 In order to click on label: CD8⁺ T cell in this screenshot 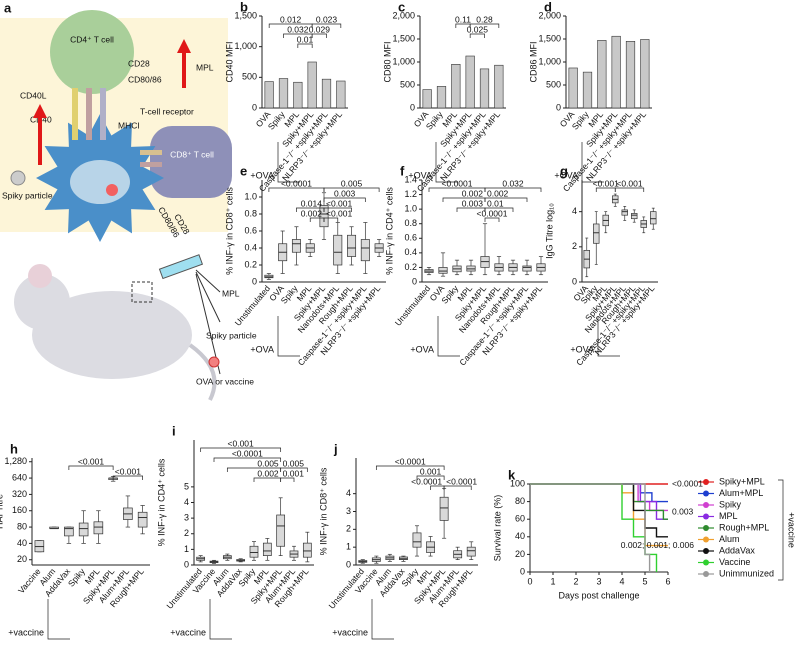, I will do `click(192, 154)`.